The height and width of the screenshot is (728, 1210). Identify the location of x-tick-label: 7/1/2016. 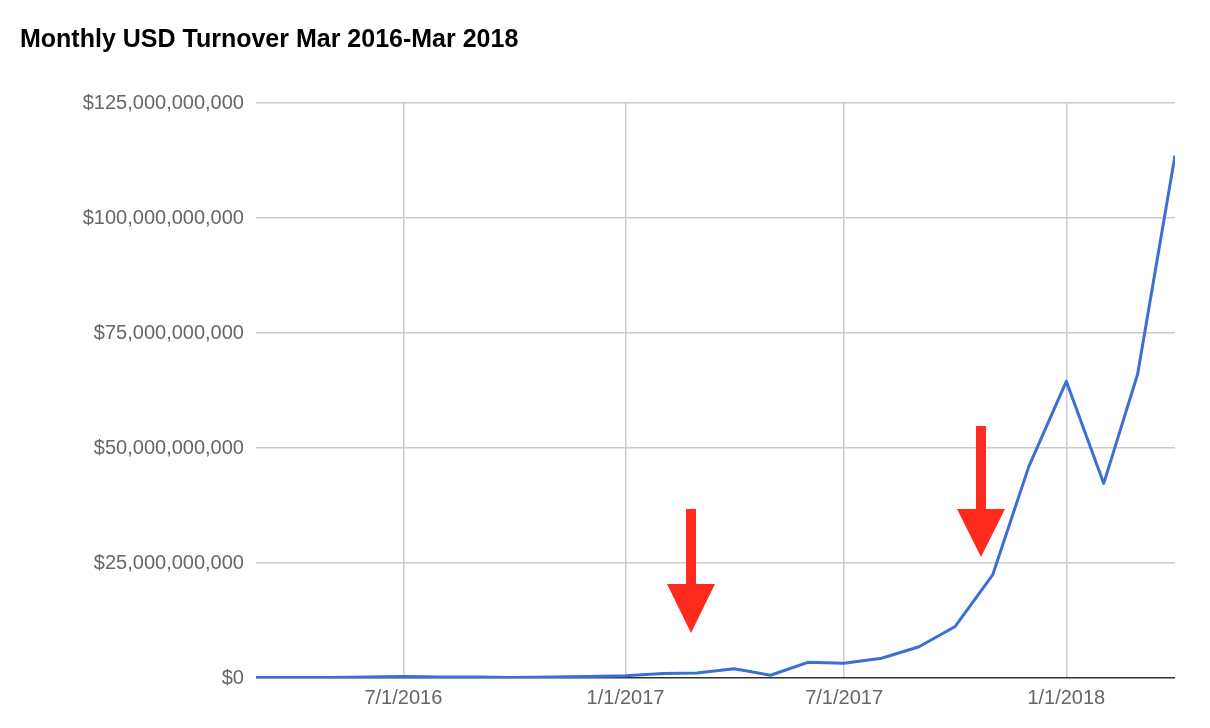
(403, 696).